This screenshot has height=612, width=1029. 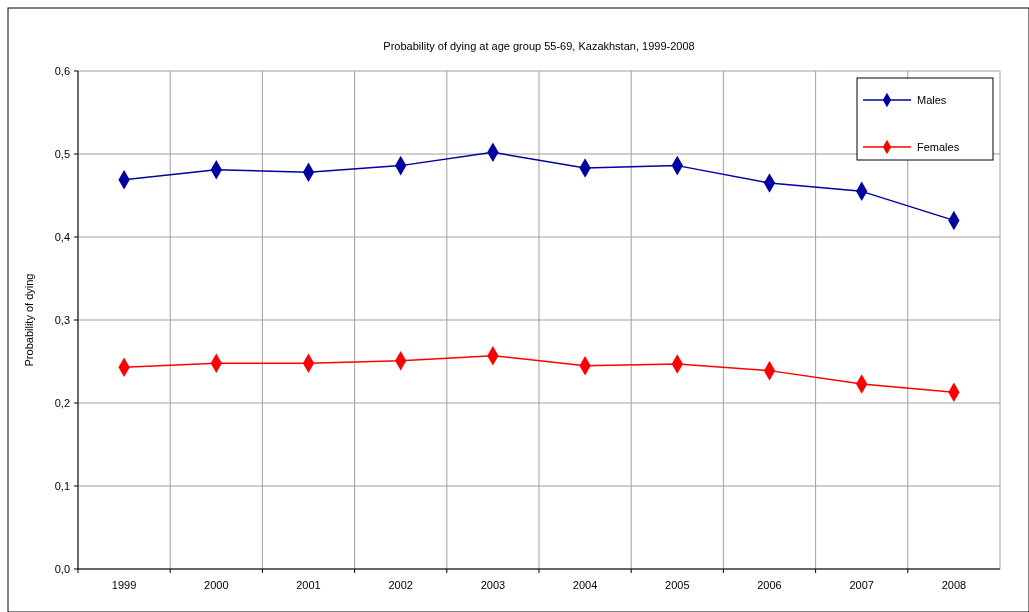 What do you see at coordinates (677, 585) in the screenshot?
I see `x-tick-label: 2005` at bounding box center [677, 585].